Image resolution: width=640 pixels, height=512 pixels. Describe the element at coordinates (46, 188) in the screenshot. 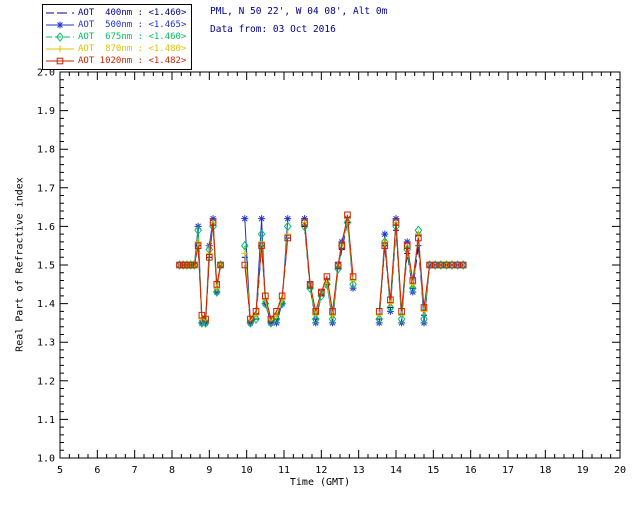

I see `svg-text: 1.7` at that location.